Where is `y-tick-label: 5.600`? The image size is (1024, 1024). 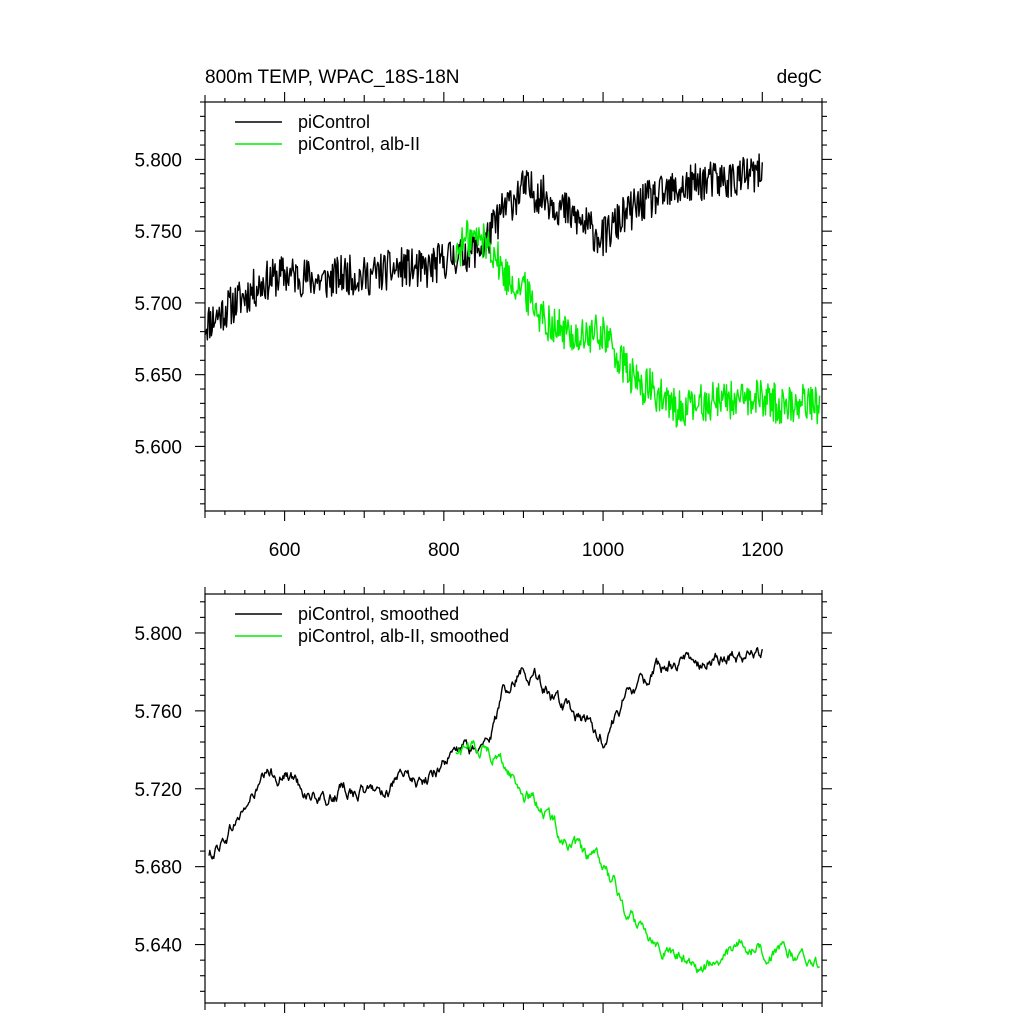 y-tick-label: 5.600 is located at coordinates (158, 447).